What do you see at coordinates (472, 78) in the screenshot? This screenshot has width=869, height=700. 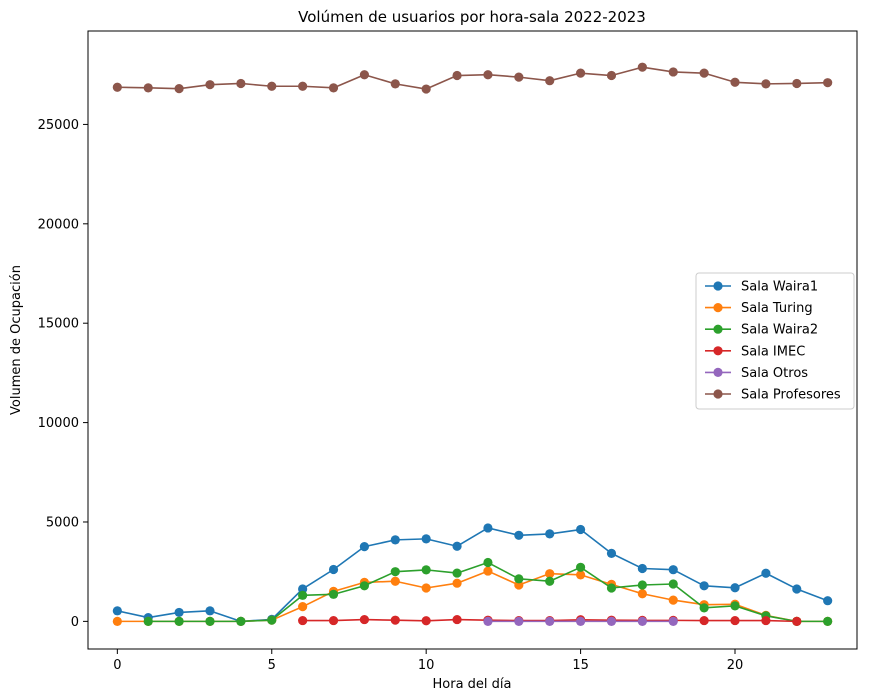 I see `series-sala-profesores` at bounding box center [472, 78].